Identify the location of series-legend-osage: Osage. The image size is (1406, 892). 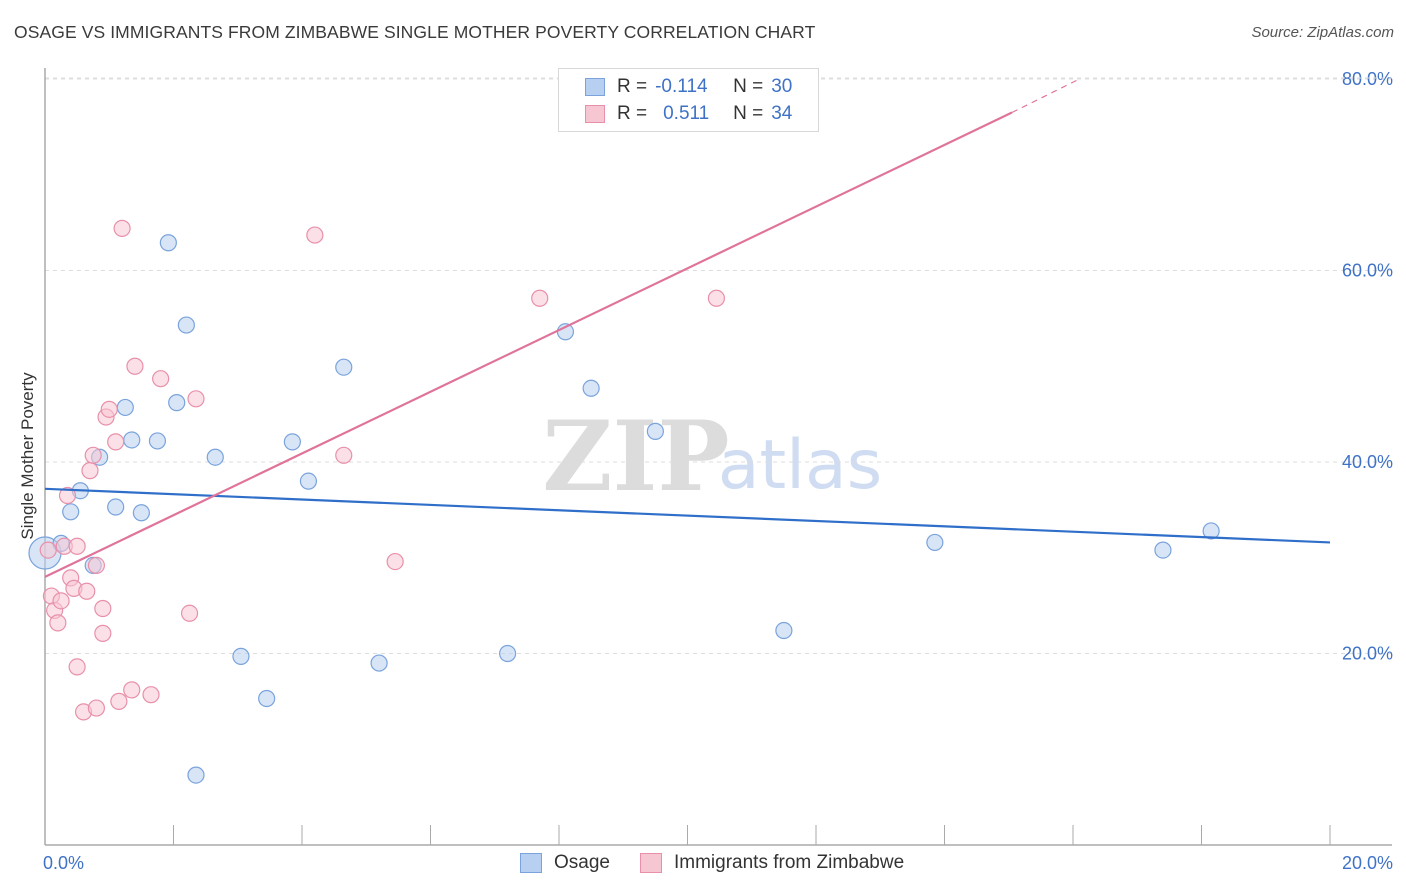
(565, 863).